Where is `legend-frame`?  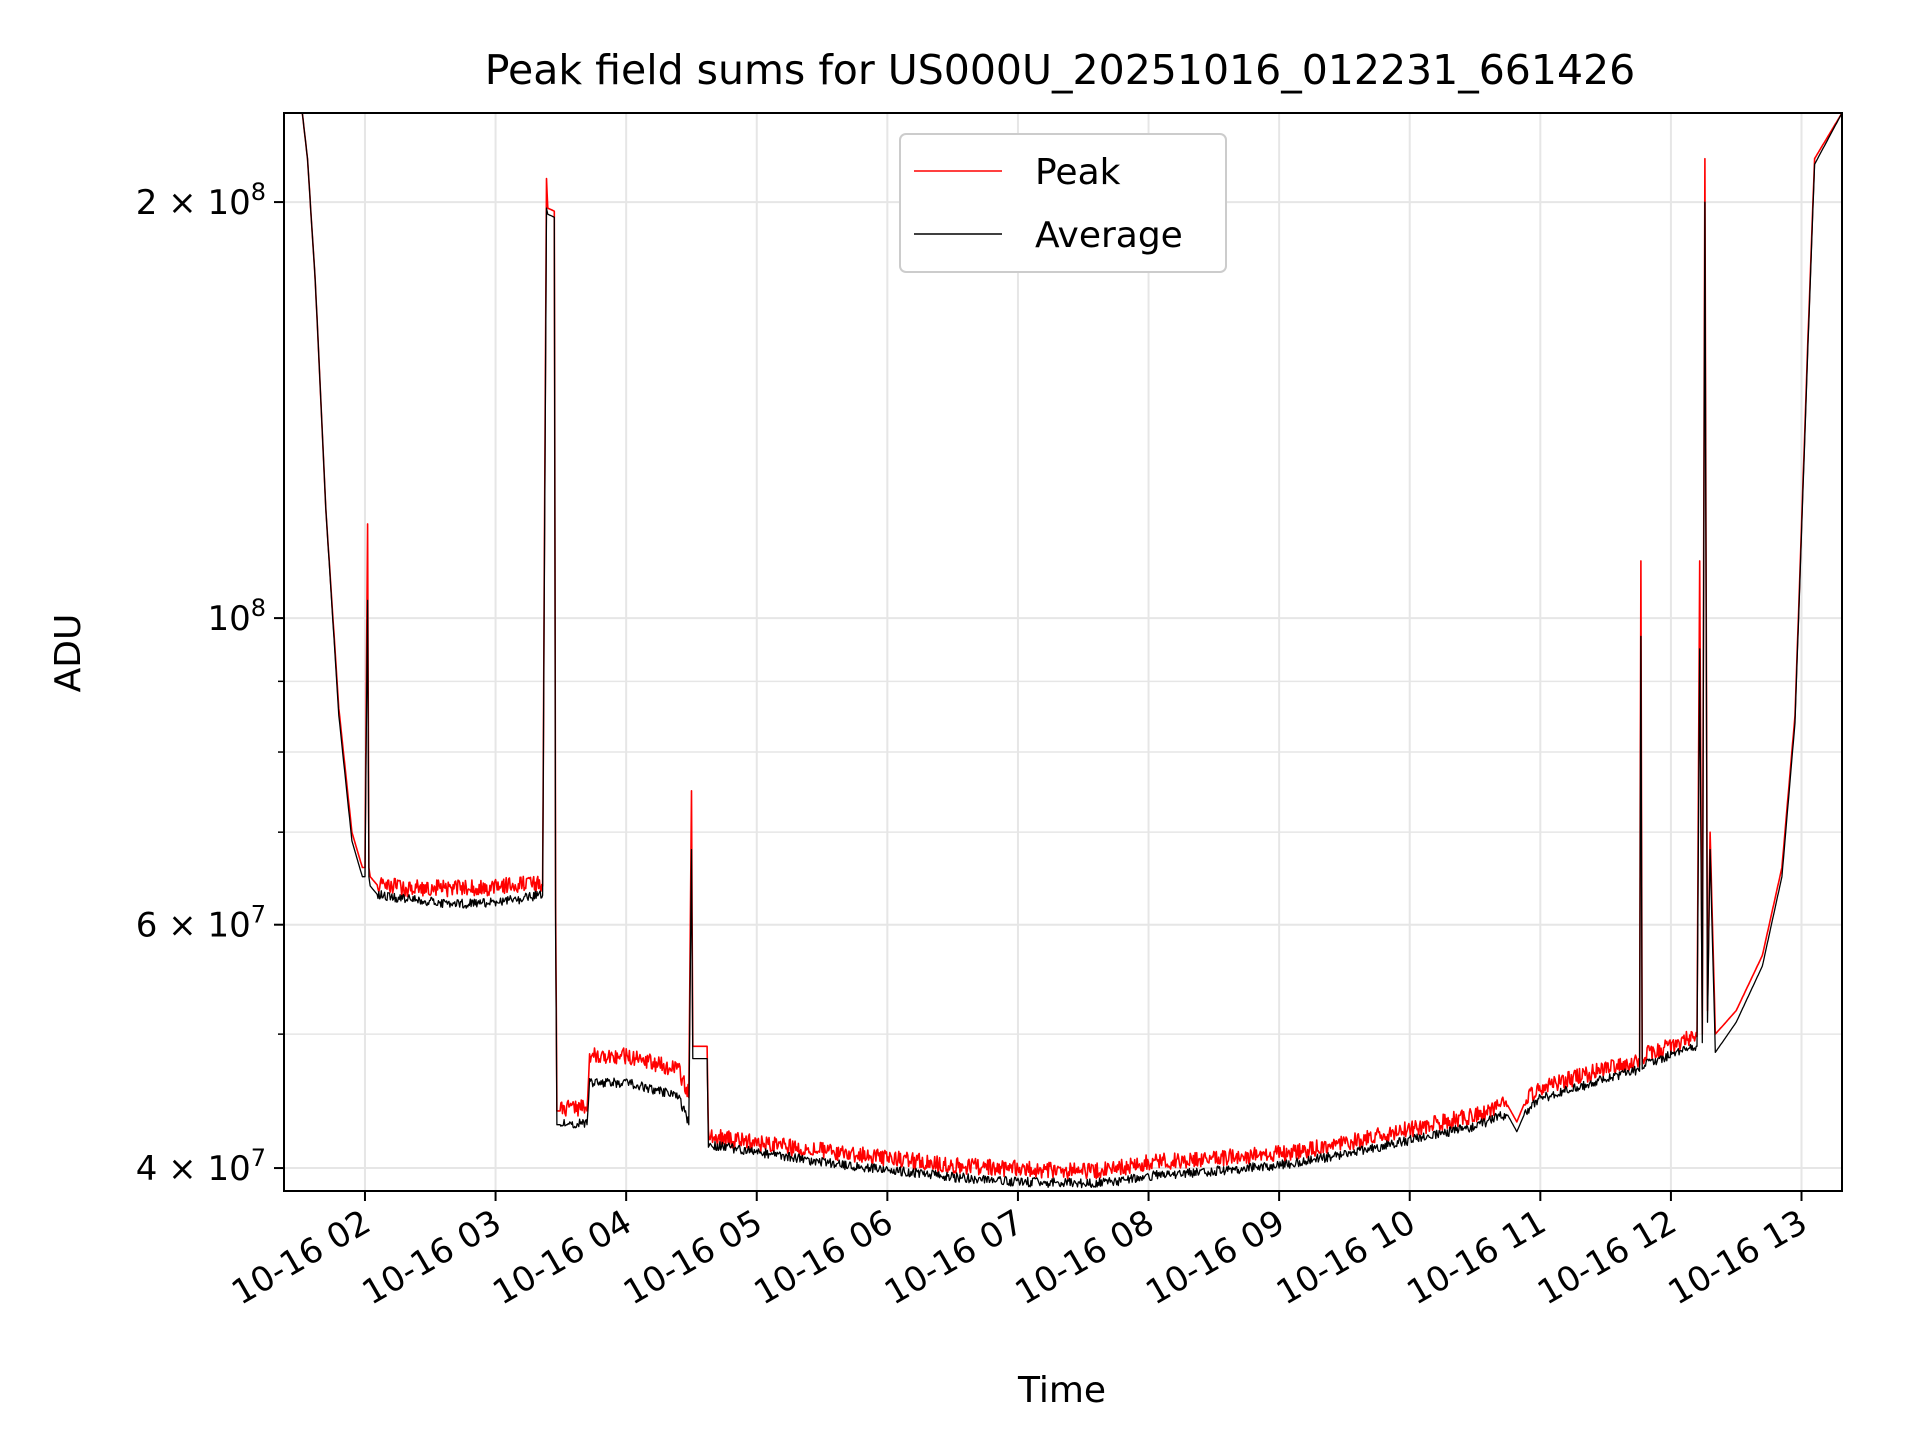 legend-frame is located at coordinates (1063, 203).